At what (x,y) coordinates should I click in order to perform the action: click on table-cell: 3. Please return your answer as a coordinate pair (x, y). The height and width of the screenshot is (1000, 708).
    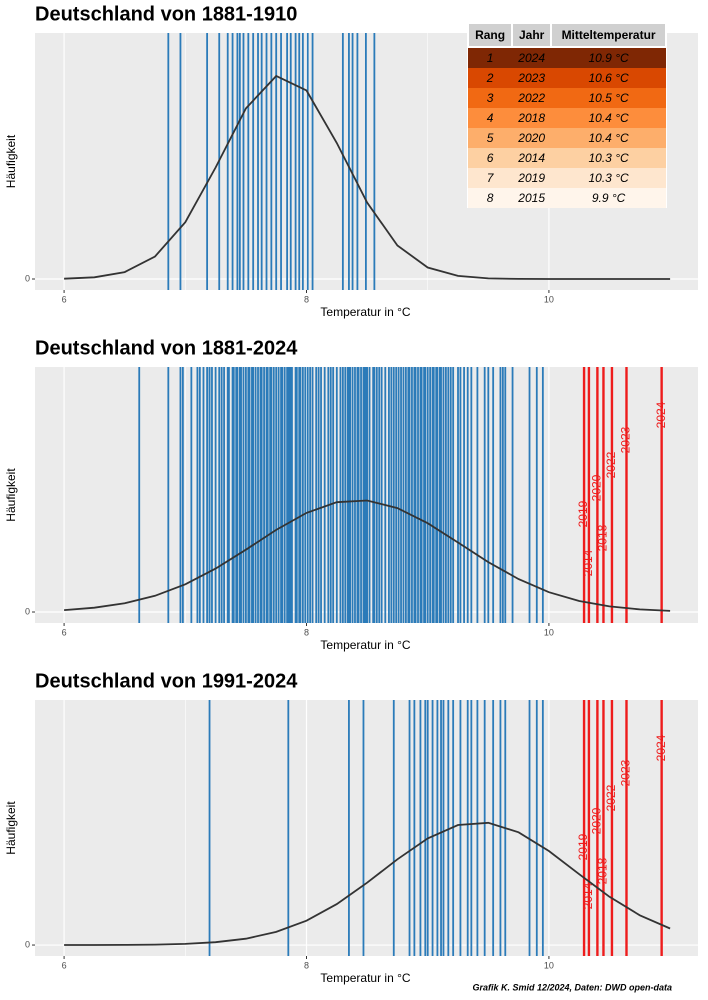
    Looking at the image, I should click on (490, 98).